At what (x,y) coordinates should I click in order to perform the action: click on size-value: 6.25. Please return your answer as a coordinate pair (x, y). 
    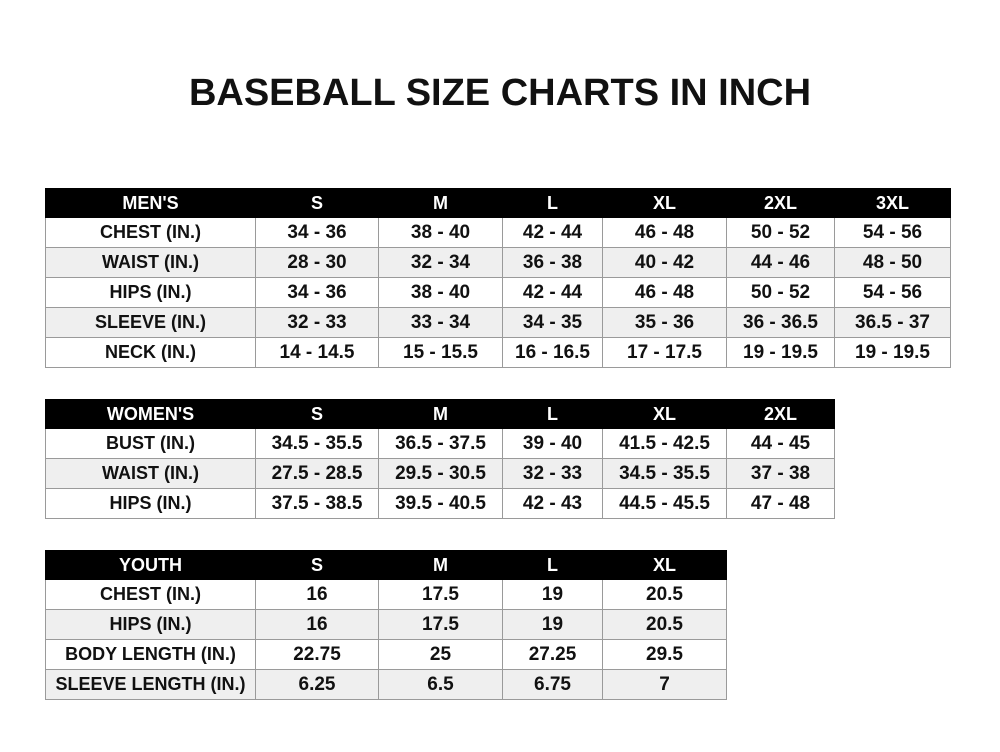
    Looking at the image, I should click on (317, 684).